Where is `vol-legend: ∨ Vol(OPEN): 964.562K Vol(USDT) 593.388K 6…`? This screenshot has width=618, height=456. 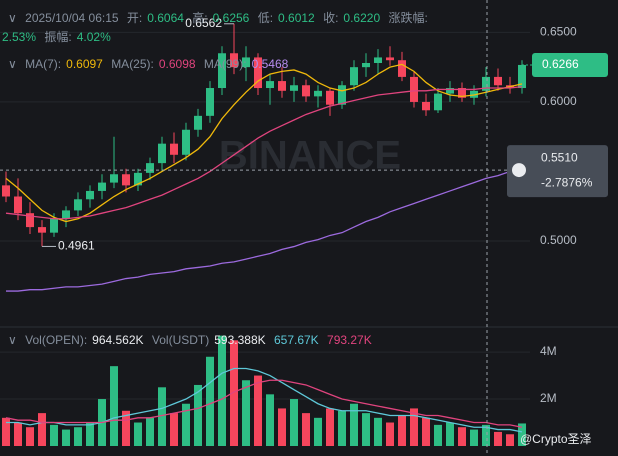
vol-legend: ∨ Vol(OPEN): 964.562K Vol(USDT) 593.388K 6… is located at coordinates (192, 340).